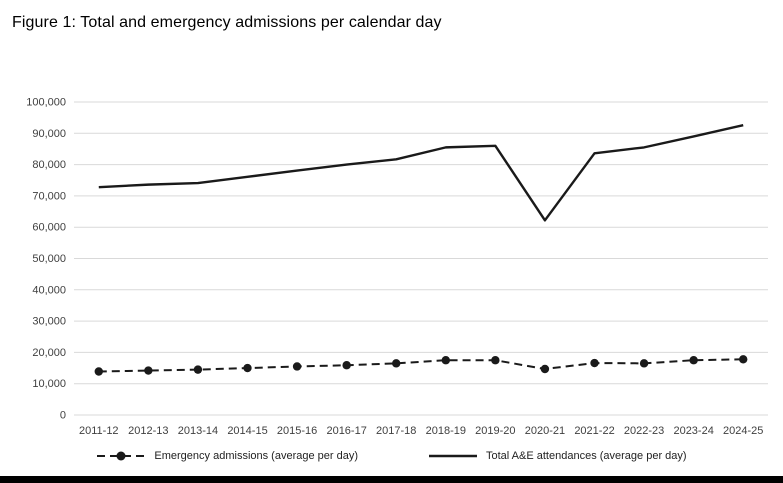  What do you see at coordinates (495, 431) in the screenshot?
I see `x-axis-tick-label: 2019-20` at bounding box center [495, 431].